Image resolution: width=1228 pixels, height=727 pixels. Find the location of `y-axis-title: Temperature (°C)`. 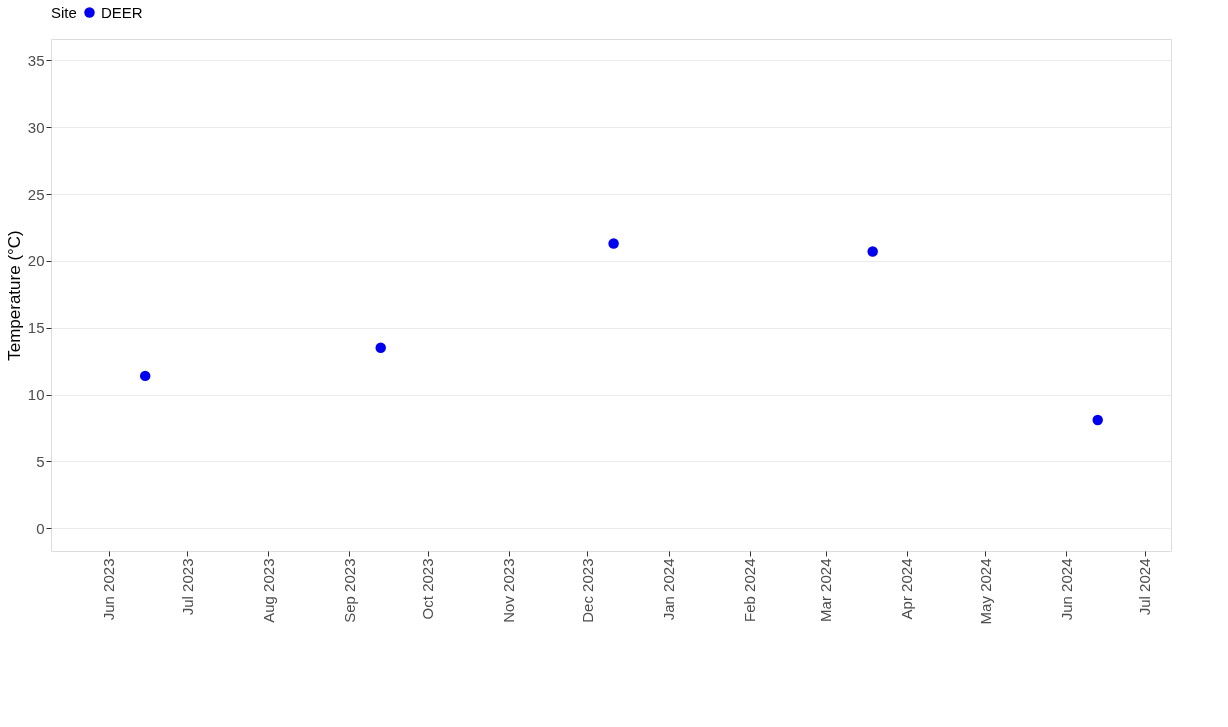

y-axis-title: Temperature (°C) is located at coordinates (14, 295).